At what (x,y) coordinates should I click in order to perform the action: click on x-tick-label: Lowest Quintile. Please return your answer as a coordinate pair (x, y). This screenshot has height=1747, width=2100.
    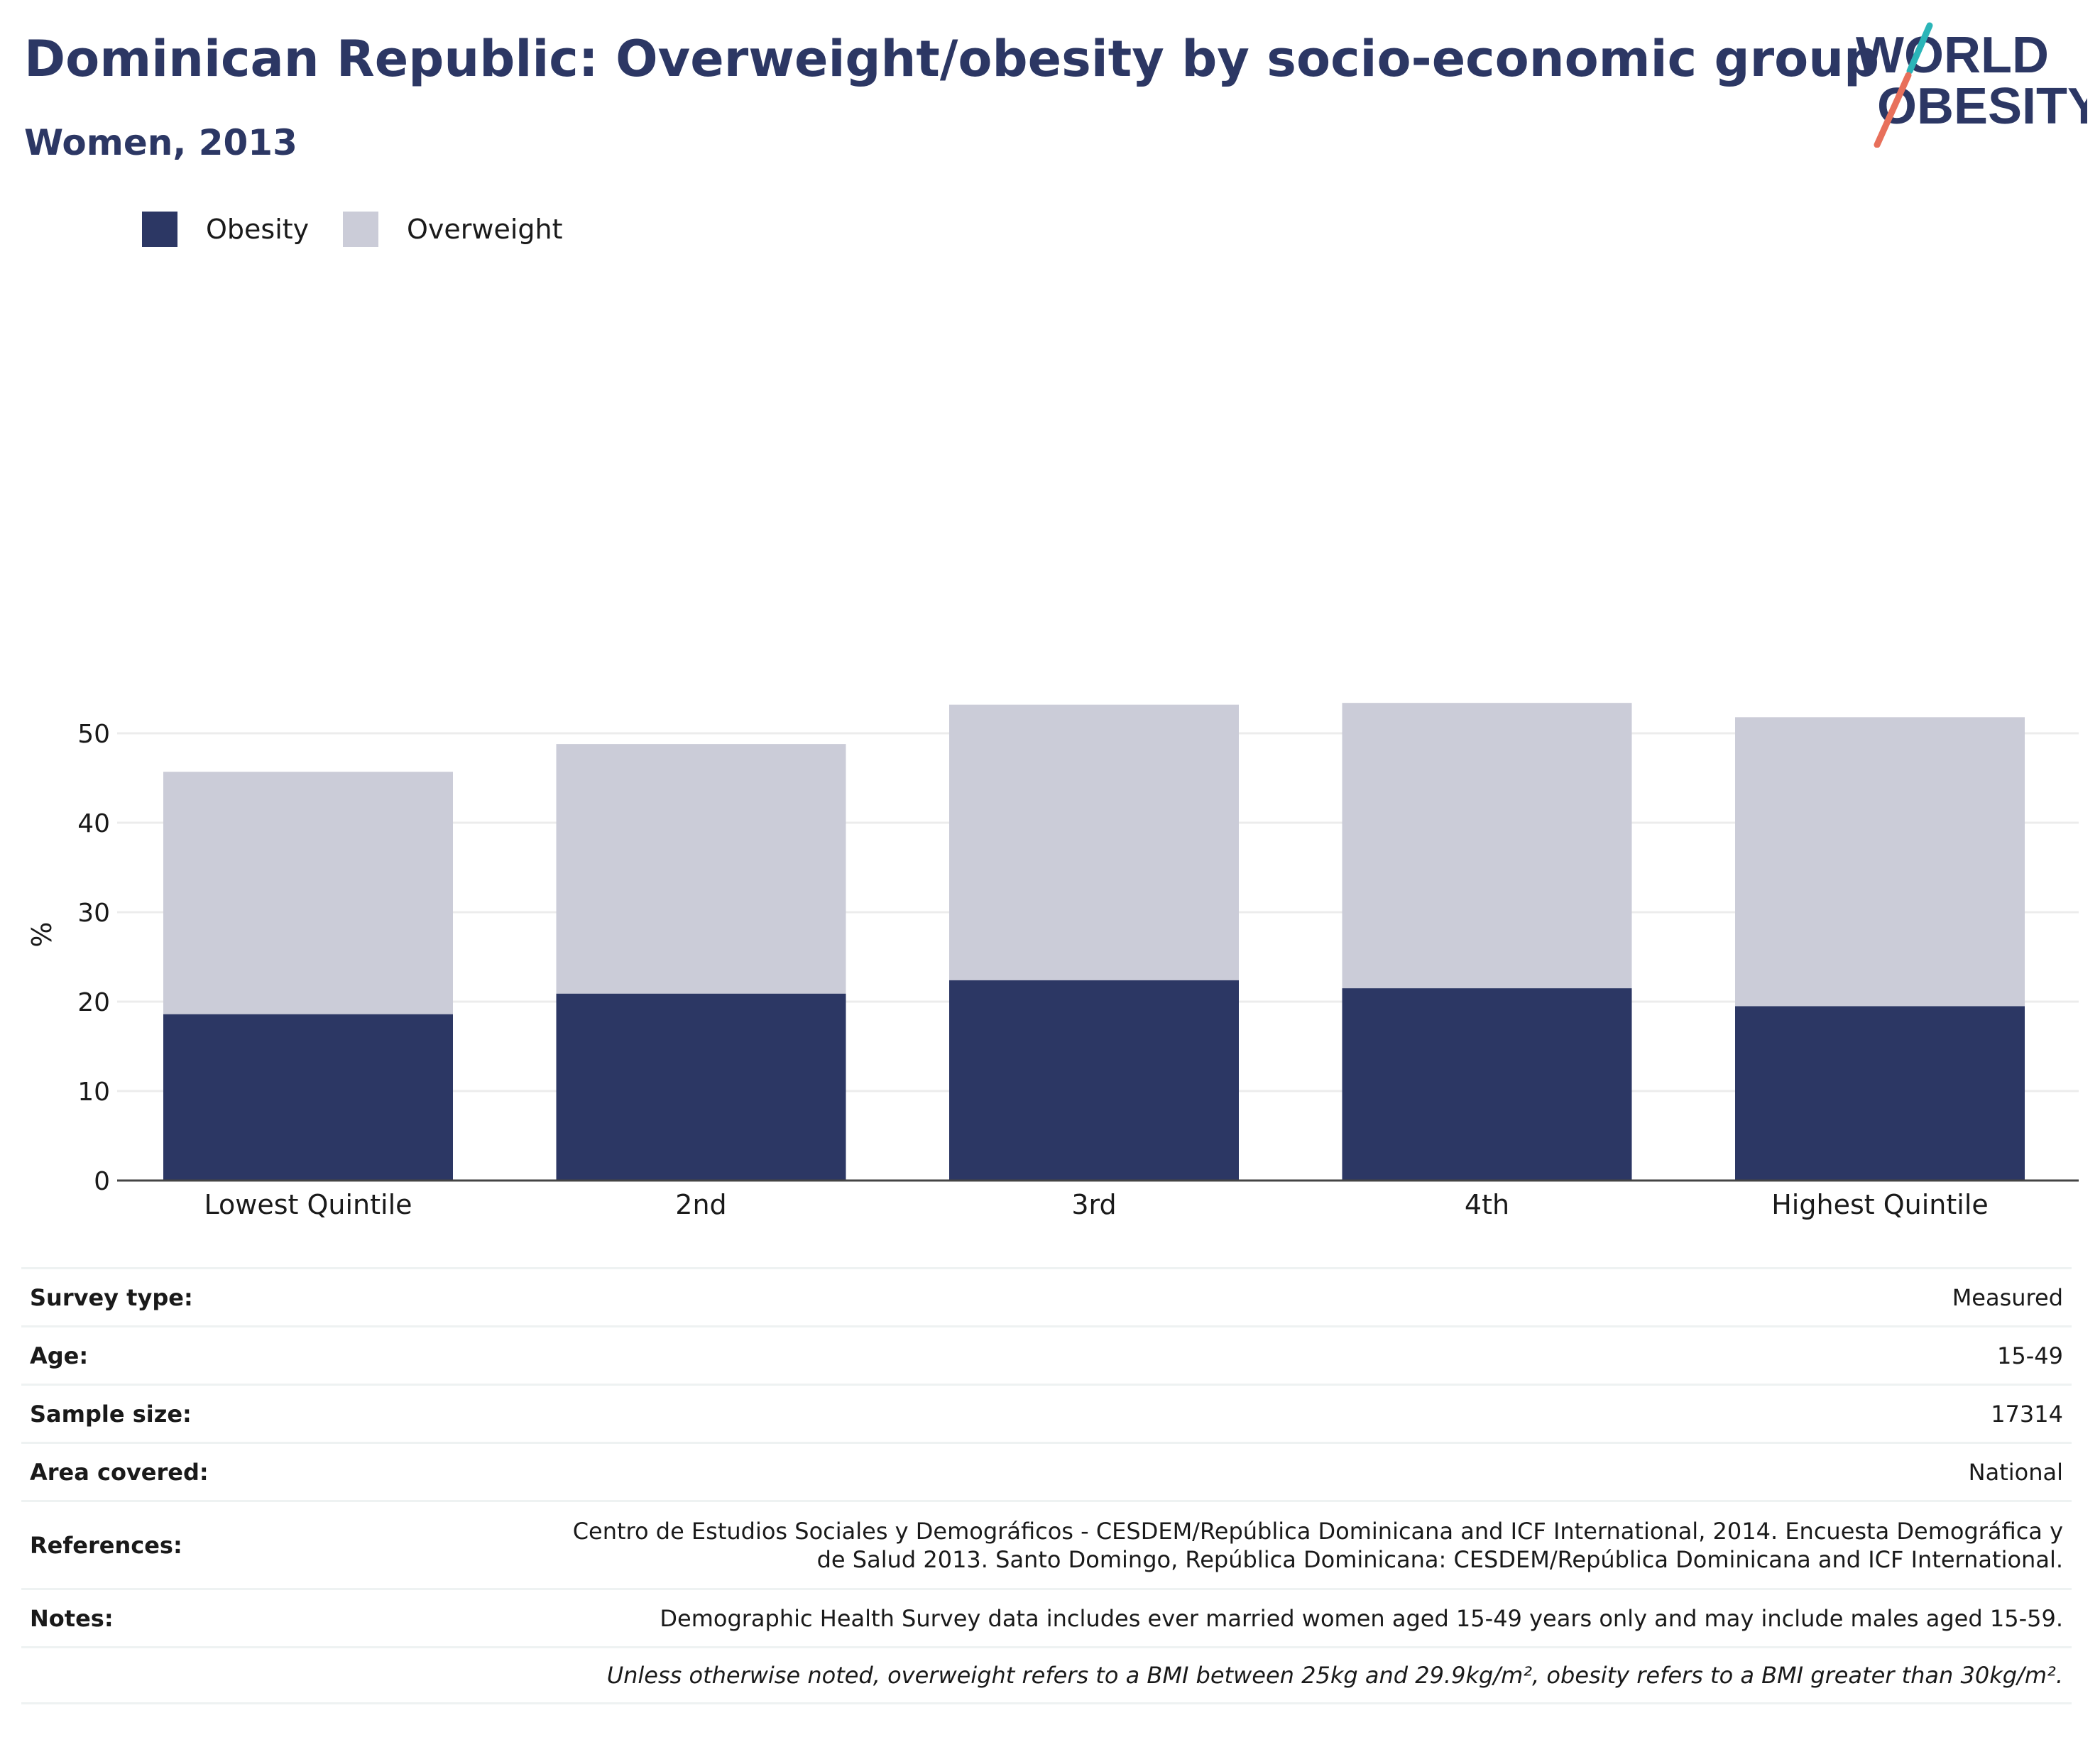
    Looking at the image, I should click on (308, 1204).